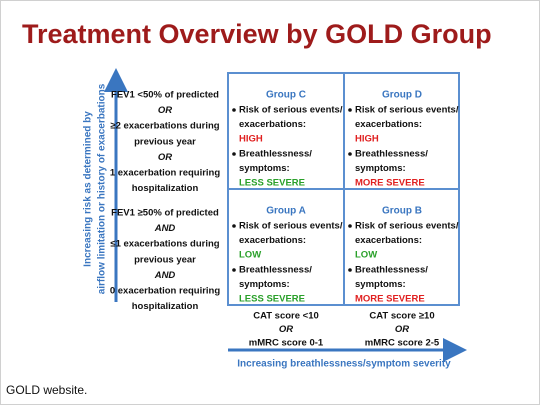 The image size is (540, 405). What do you see at coordinates (402, 95) in the screenshot?
I see `group-title: Group D` at bounding box center [402, 95].